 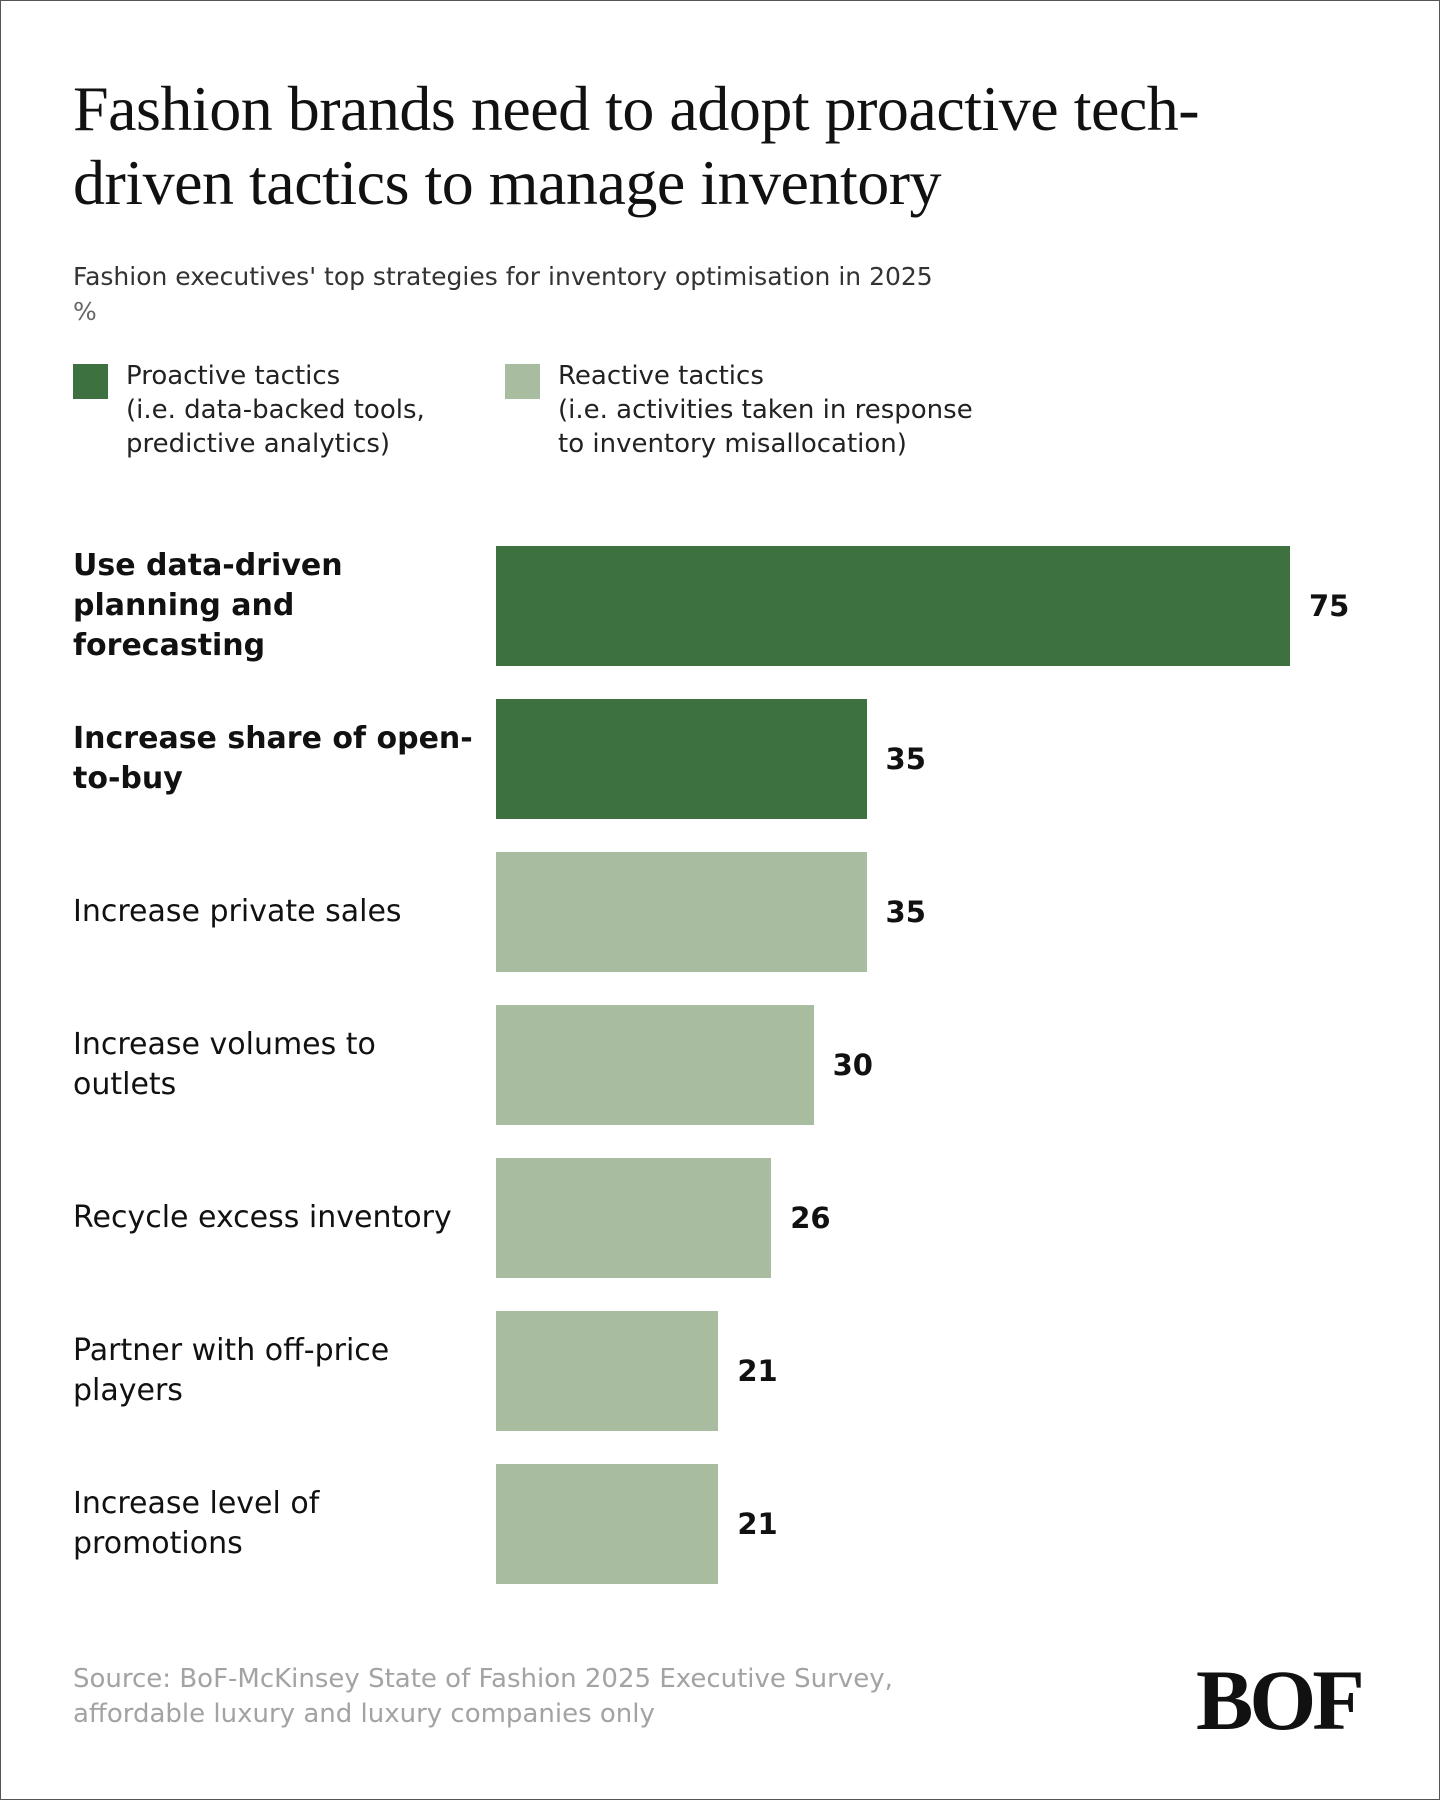 I want to click on category-label: Increase level of promotions, so click(x=196, y=1523).